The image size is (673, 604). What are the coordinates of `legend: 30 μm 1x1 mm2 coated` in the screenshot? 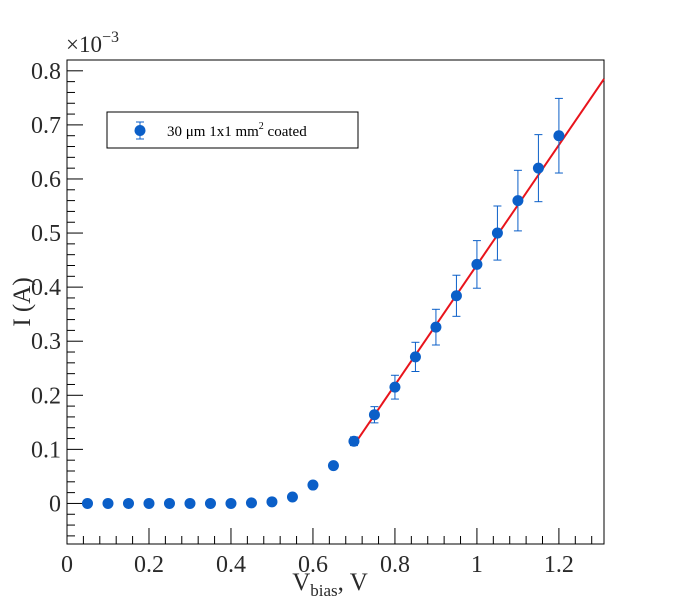 It's located at (232, 130).